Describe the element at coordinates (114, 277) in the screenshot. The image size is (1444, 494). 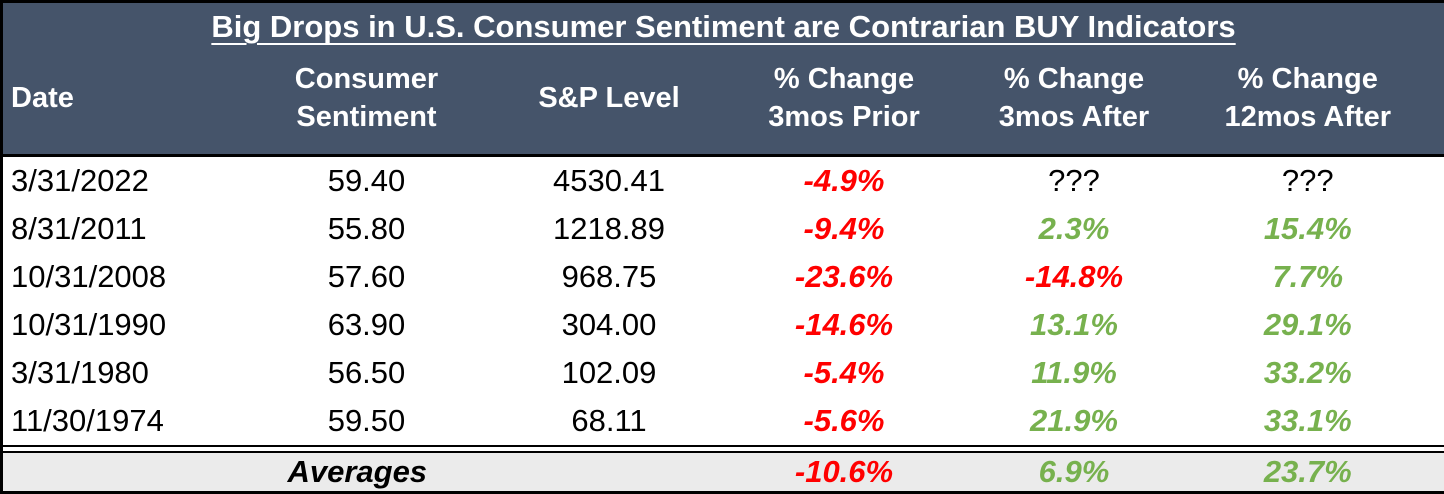
I see `date-cell: 10/31/2008` at that location.